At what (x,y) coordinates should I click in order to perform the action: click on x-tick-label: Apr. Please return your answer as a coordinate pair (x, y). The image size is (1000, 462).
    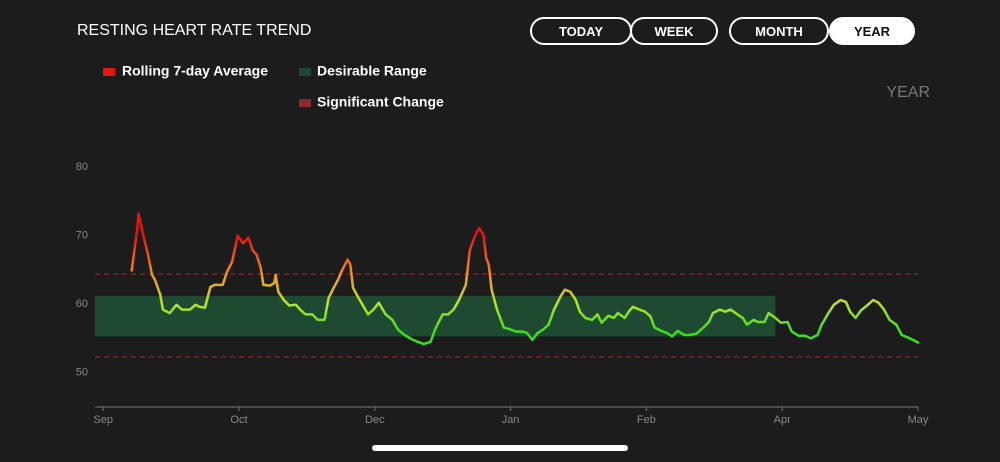
    Looking at the image, I should click on (782, 420).